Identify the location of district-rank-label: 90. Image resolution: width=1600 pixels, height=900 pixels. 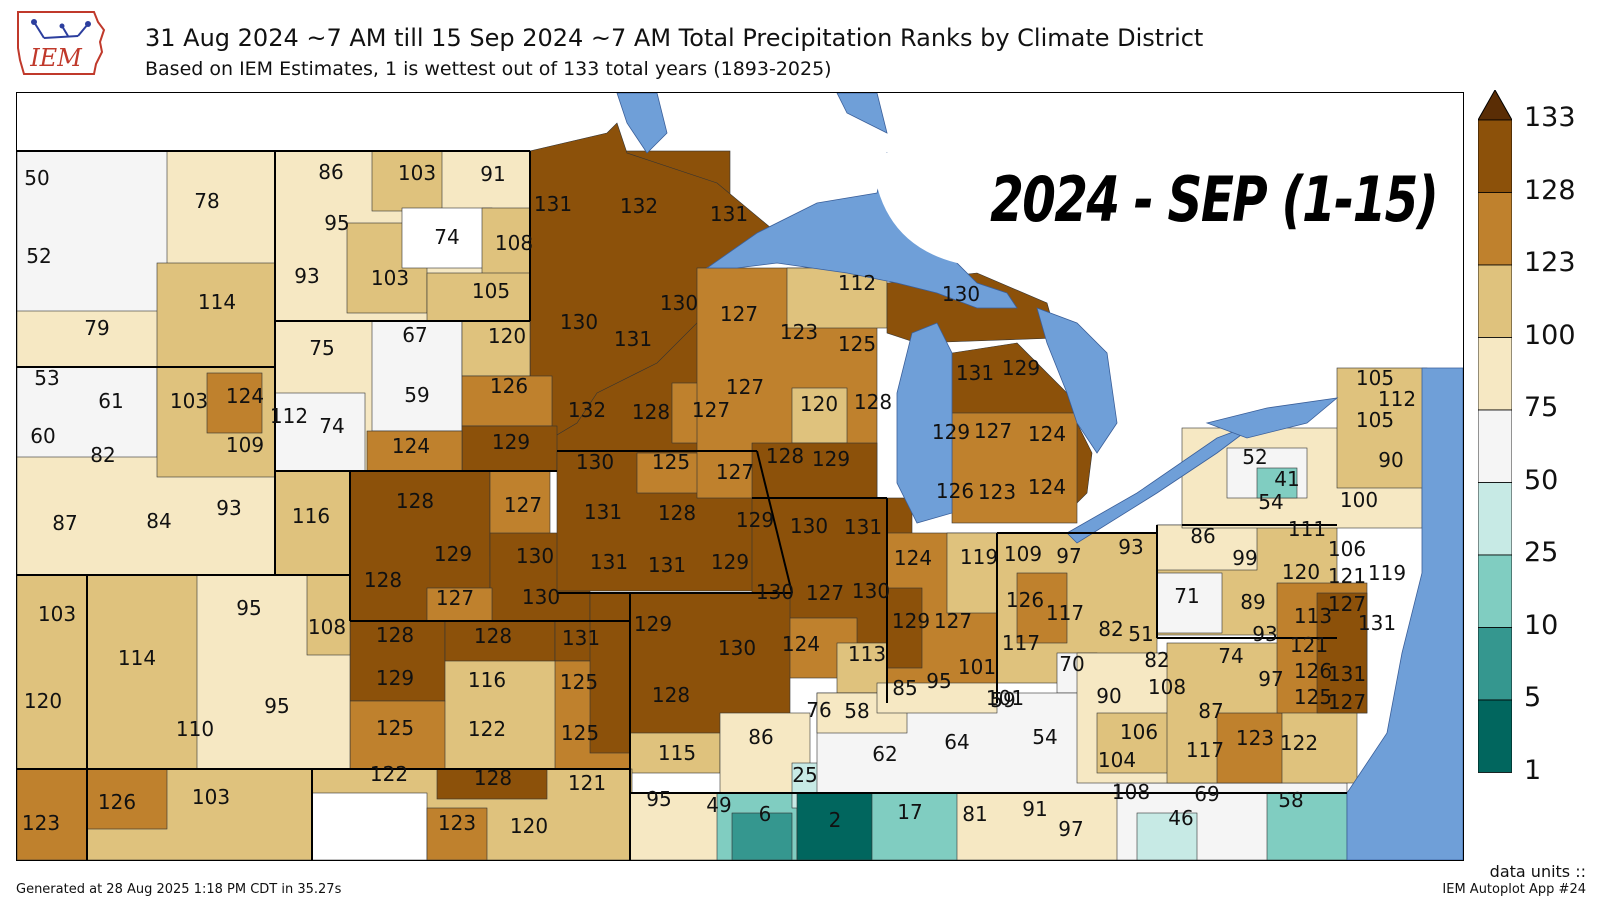
(1390, 460).